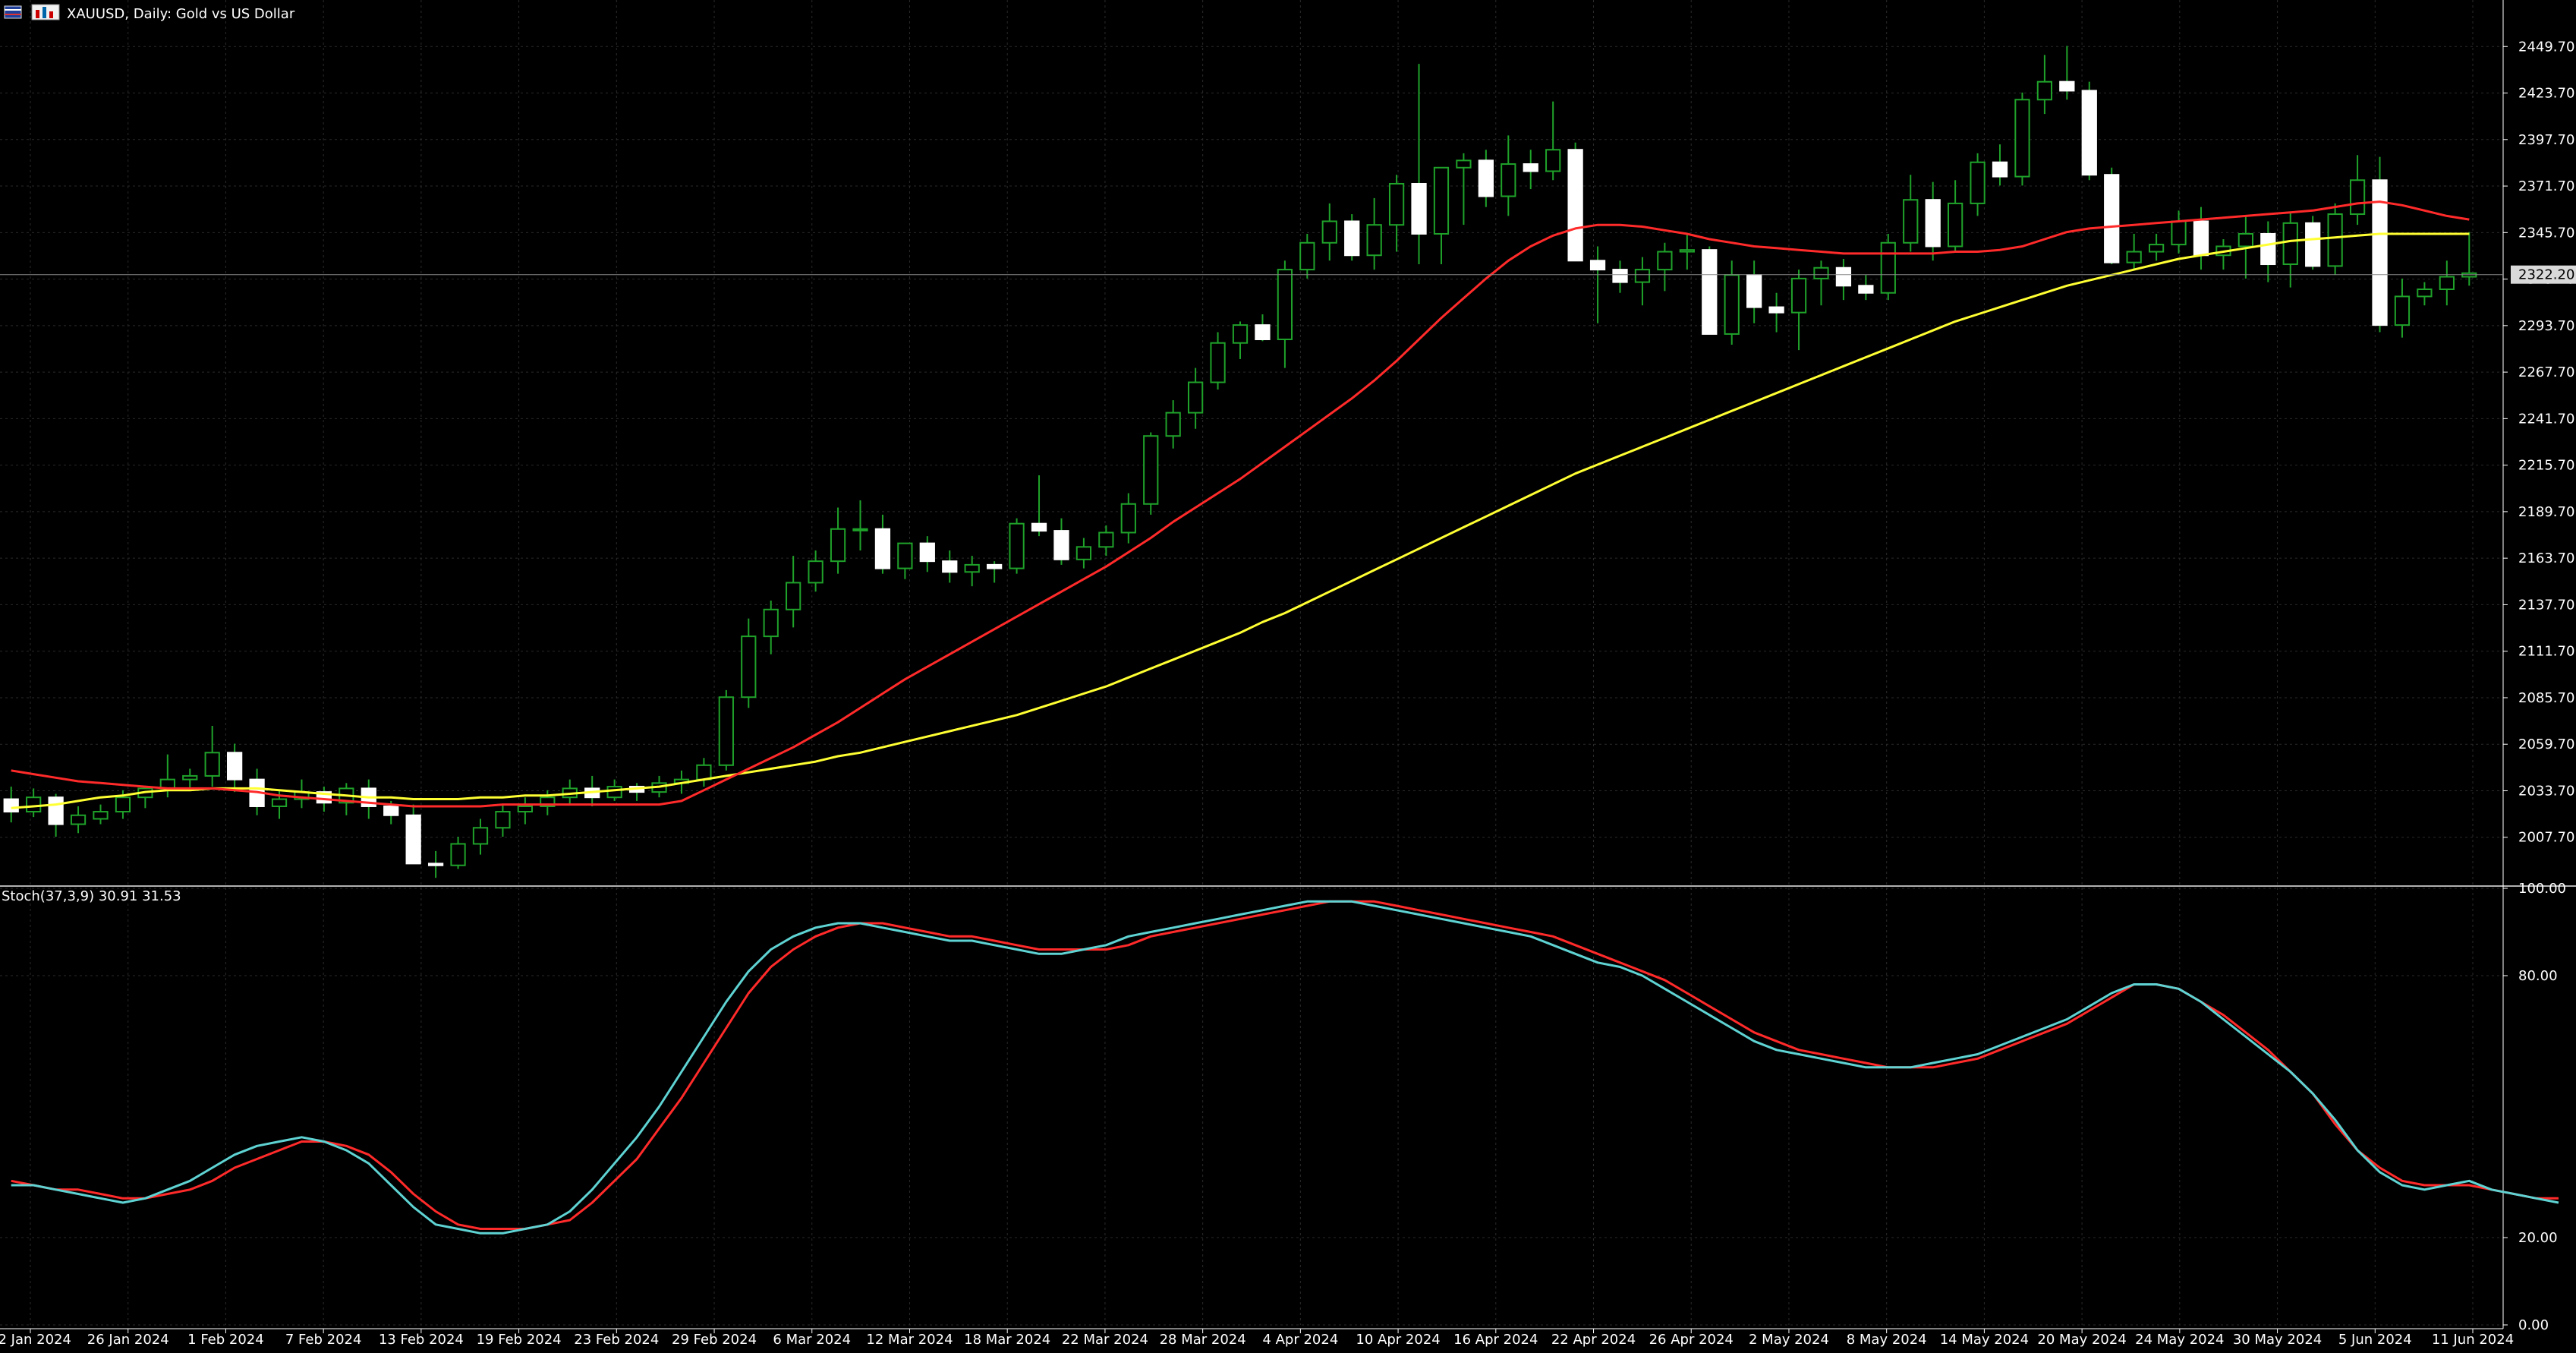  Describe the element at coordinates (2546, 94) in the screenshot. I see `price-tick-label: 2423.70` at that location.